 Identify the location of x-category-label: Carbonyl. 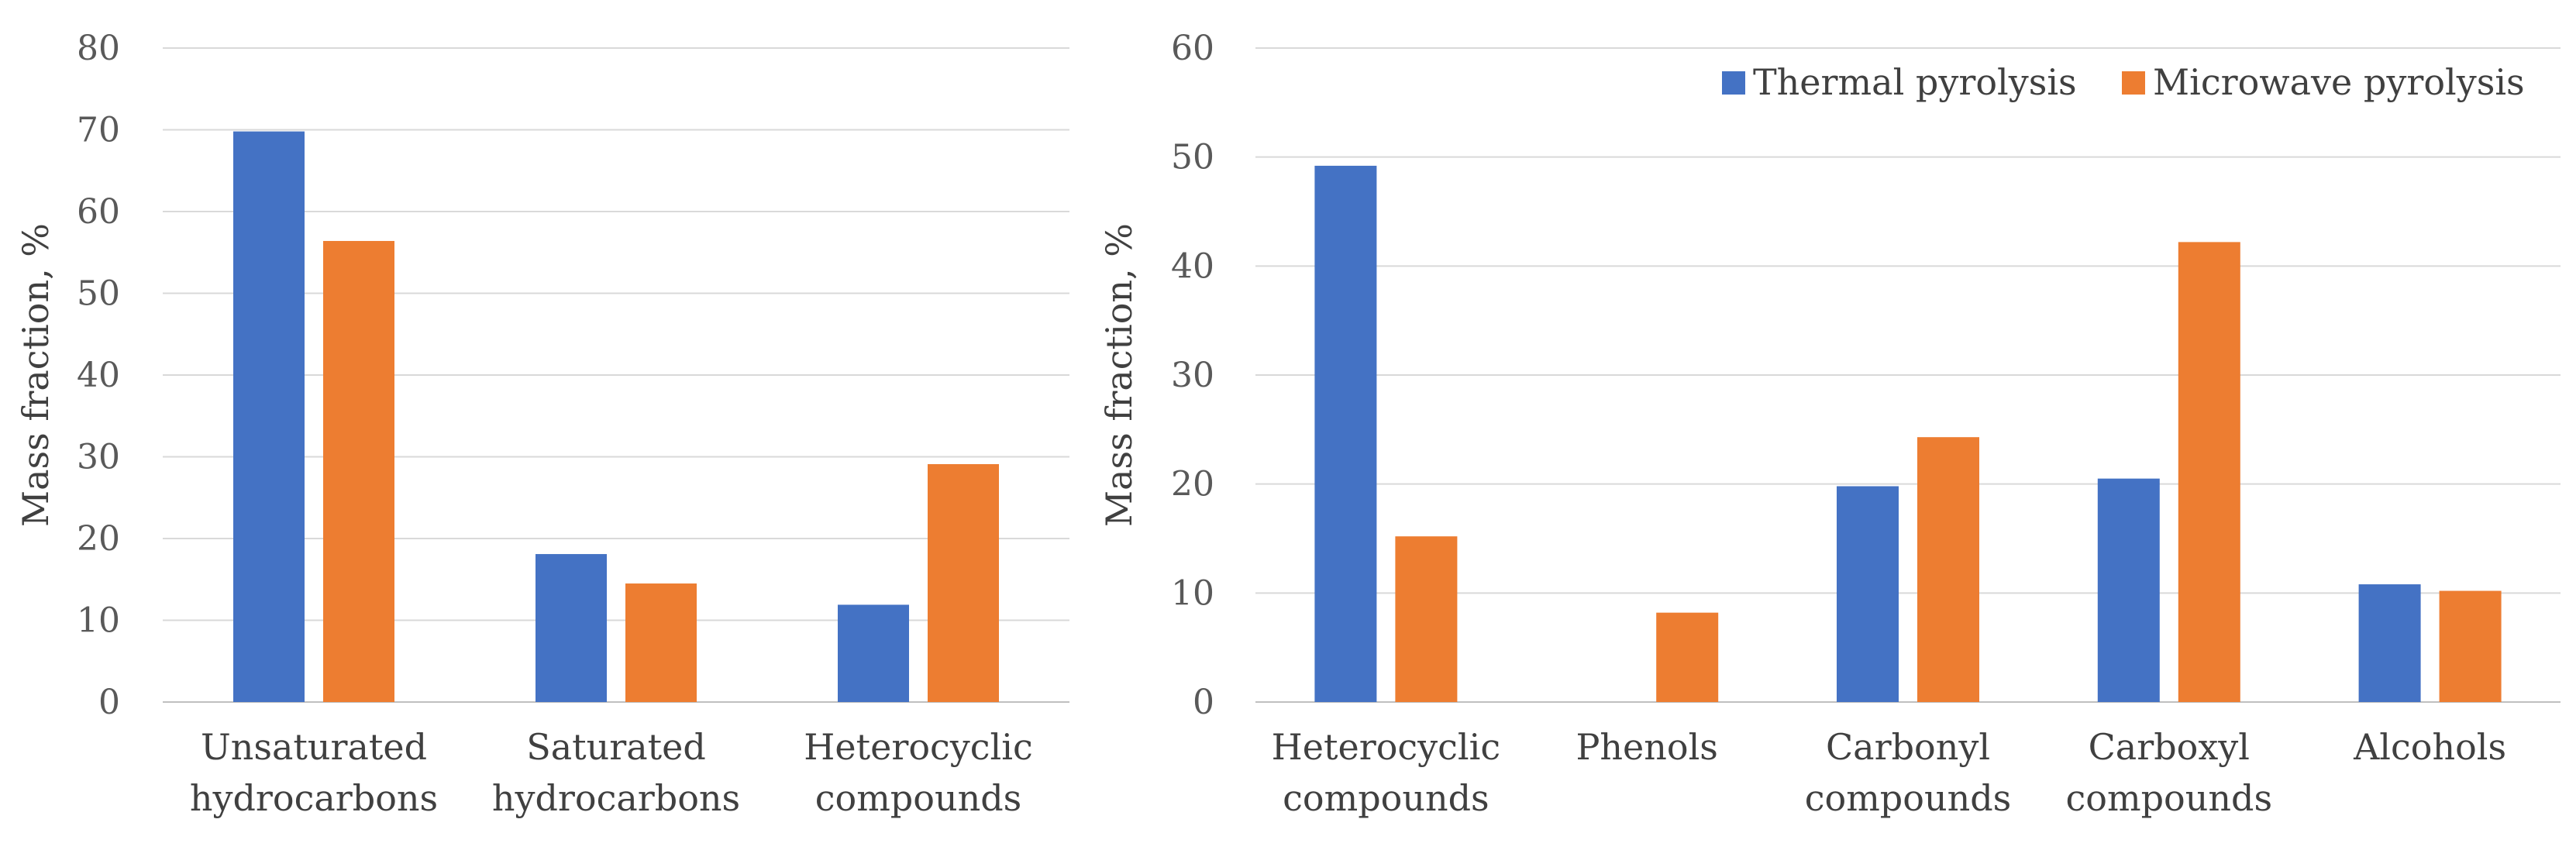
(1908, 747).